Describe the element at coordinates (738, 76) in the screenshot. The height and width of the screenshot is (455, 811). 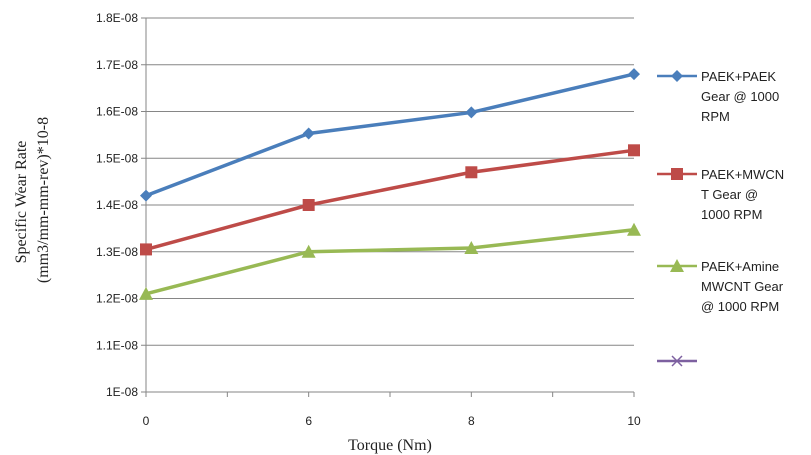
I see `legend-label-line: PAEK+PAEK` at that location.